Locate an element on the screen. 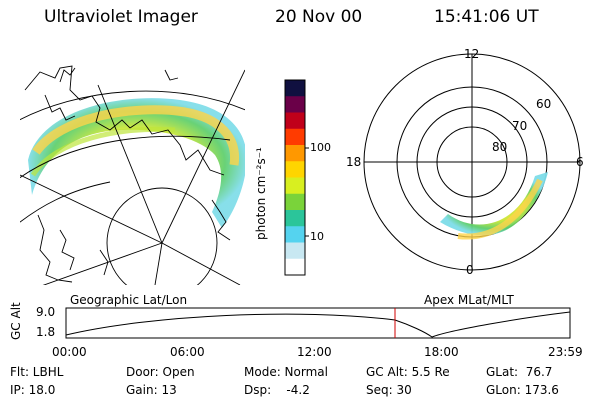 The height and width of the screenshot is (400, 600). altitude-curve is located at coordinates (318, 324).